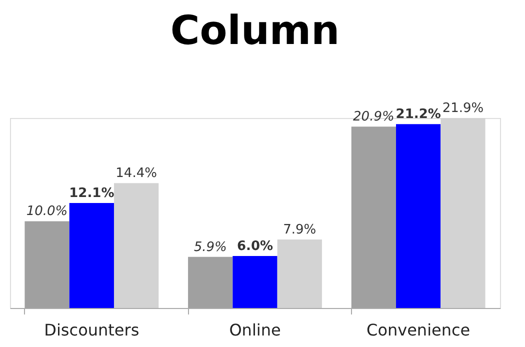 The height and width of the screenshot is (347, 525). I want to click on data-label: 21.2%, so click(418, 114).